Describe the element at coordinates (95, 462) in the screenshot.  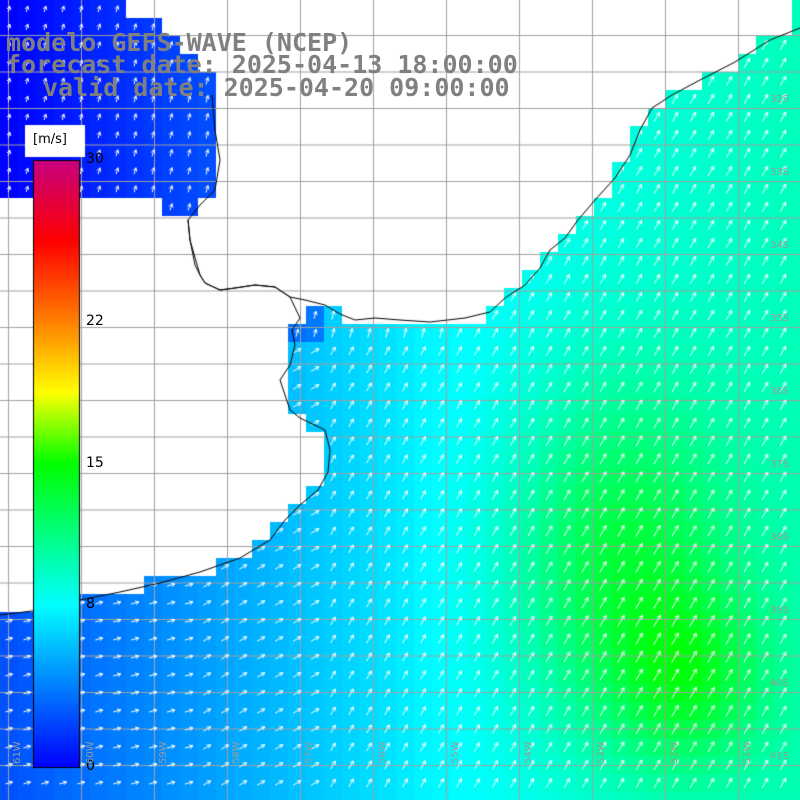
I see `colorbar-tick-label: 15` at that location.